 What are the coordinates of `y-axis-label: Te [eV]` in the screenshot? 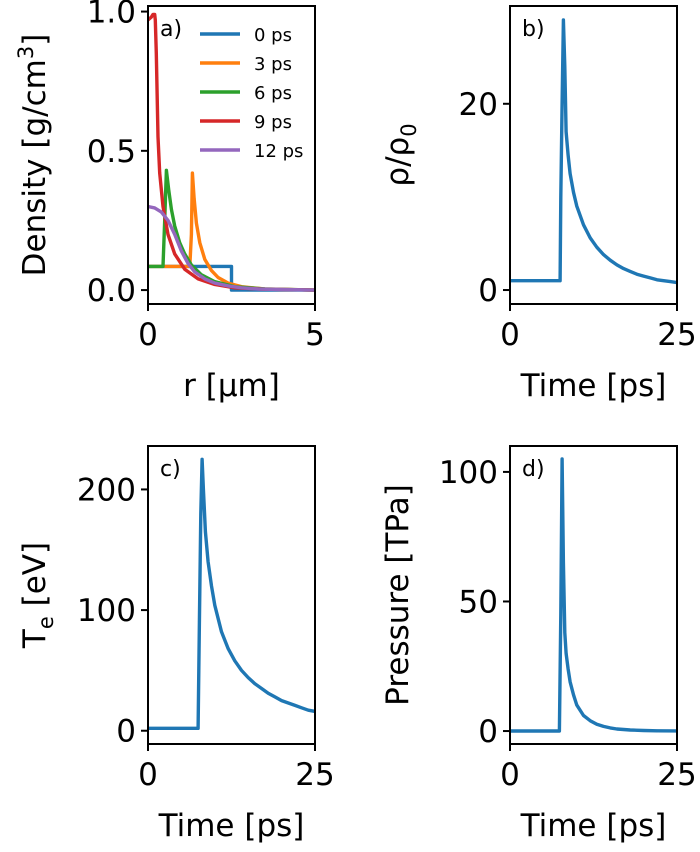 It's located at (37, 595).